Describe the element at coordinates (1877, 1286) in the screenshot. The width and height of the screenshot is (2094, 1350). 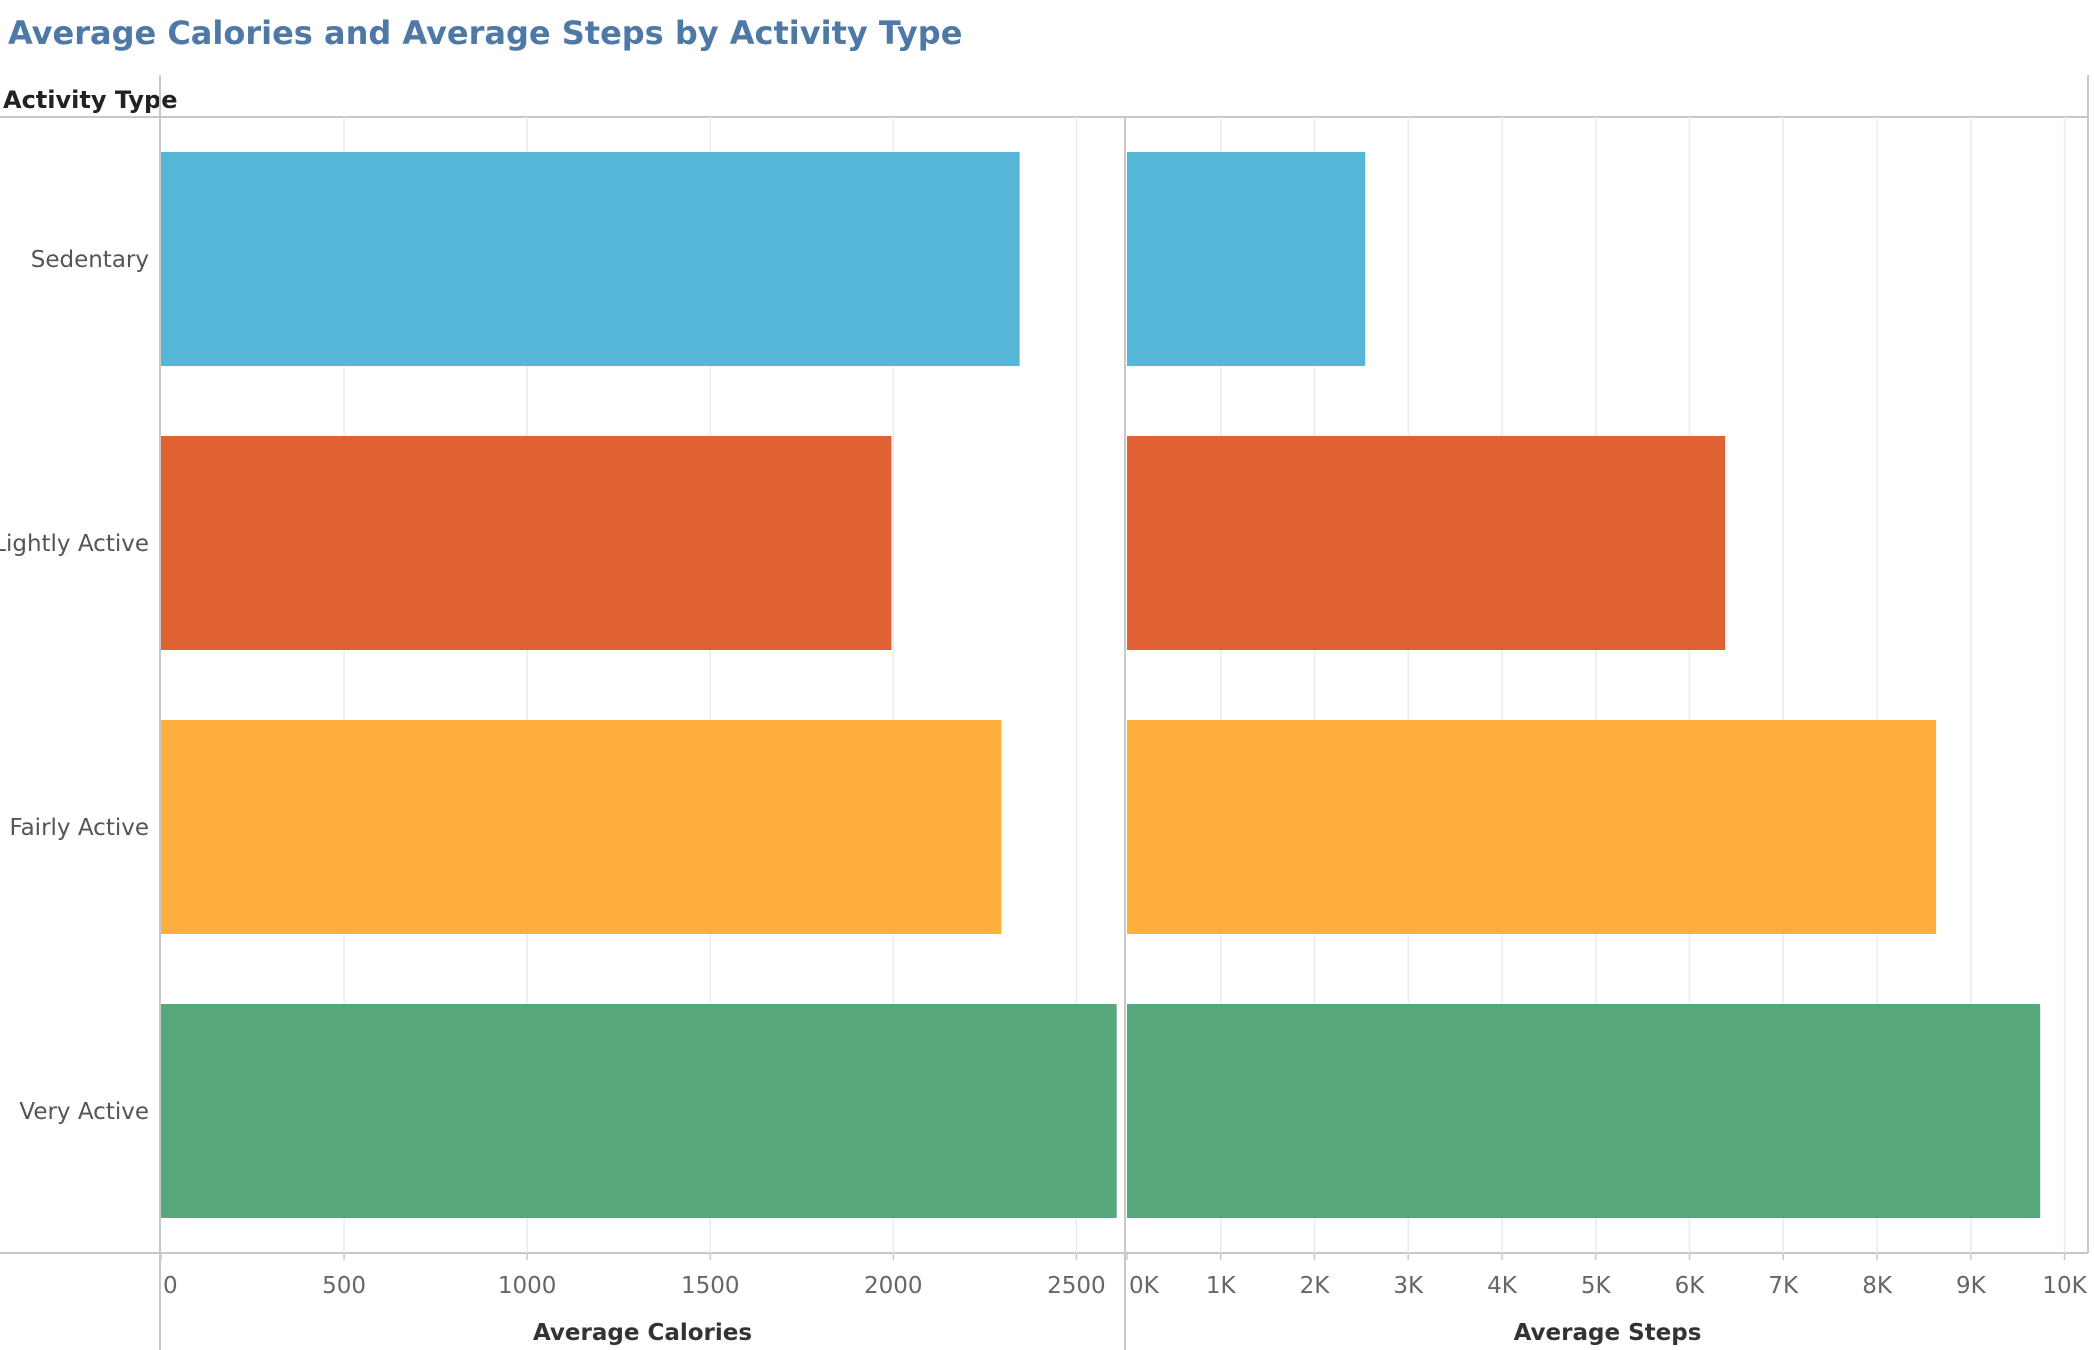
I see `tick-label: 8K` at that location.